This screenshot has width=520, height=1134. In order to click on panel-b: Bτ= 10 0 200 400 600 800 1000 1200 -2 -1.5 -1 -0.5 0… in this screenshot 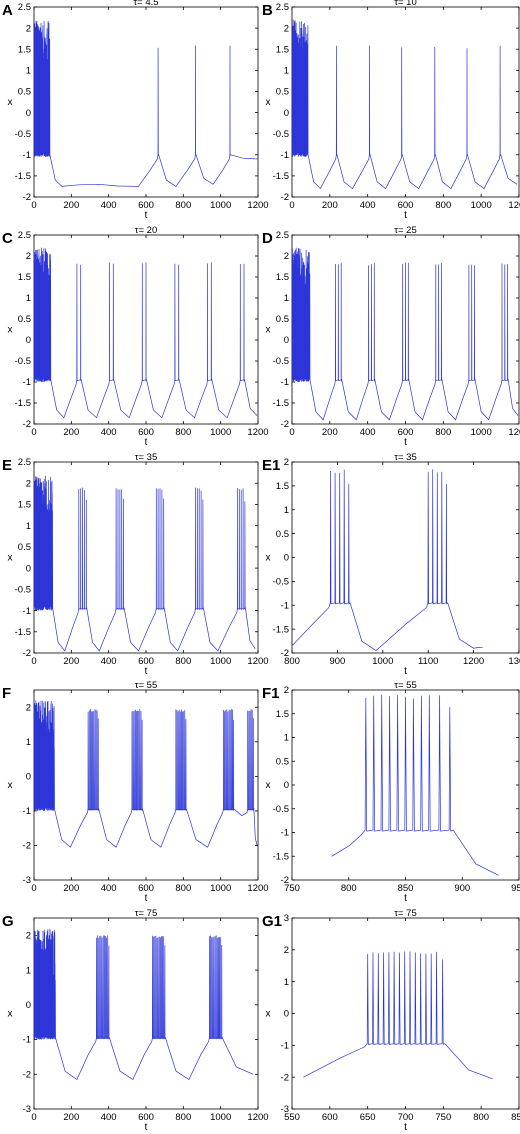, I will do `click(391, 110)`.